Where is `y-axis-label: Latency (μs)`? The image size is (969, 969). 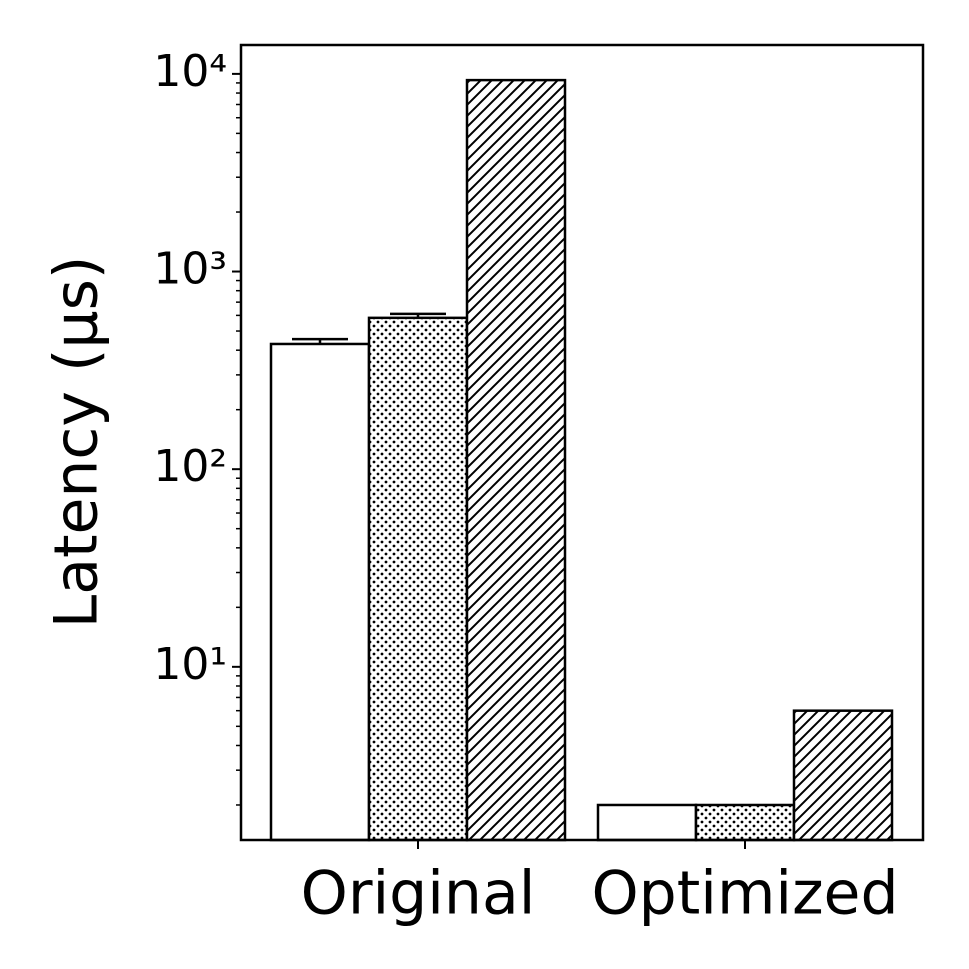
y-axis-label: Latency (μs) is located at coordinates (77, 442).